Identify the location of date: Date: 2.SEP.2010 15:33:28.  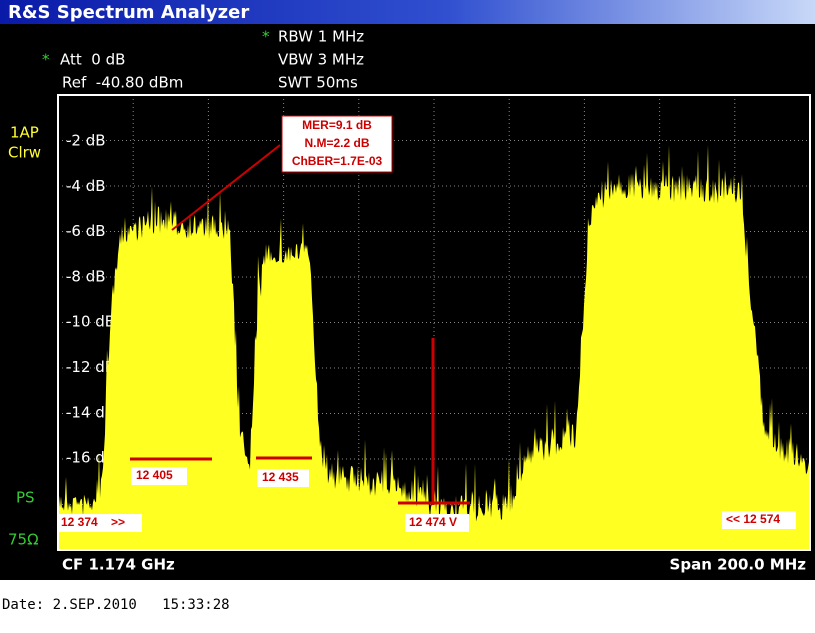
(116, 605).